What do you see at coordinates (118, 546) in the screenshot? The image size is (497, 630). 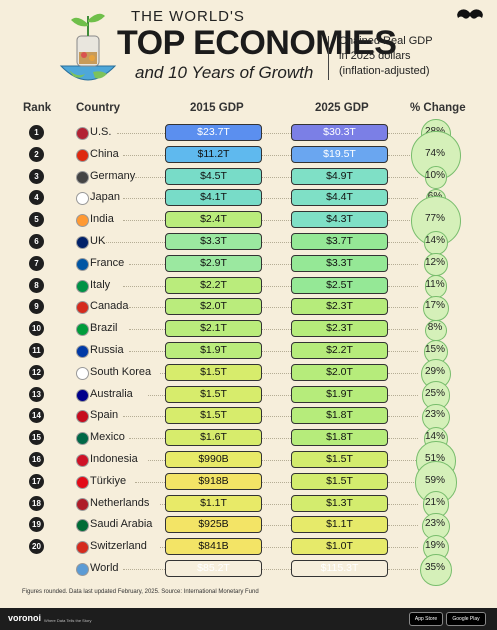 I see `country-name: Switzerland` at bounding box center [118, 546].